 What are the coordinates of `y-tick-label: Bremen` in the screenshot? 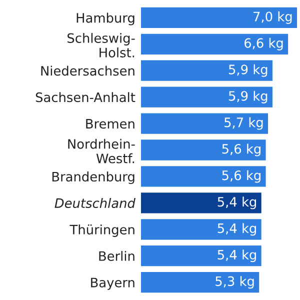 It's located at (110, 124).